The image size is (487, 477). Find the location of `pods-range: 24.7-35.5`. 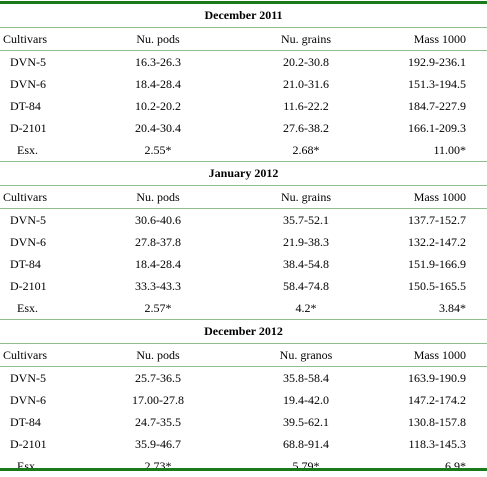

pods-range: 24.7-35.5 is located at coordinates (158, 422).